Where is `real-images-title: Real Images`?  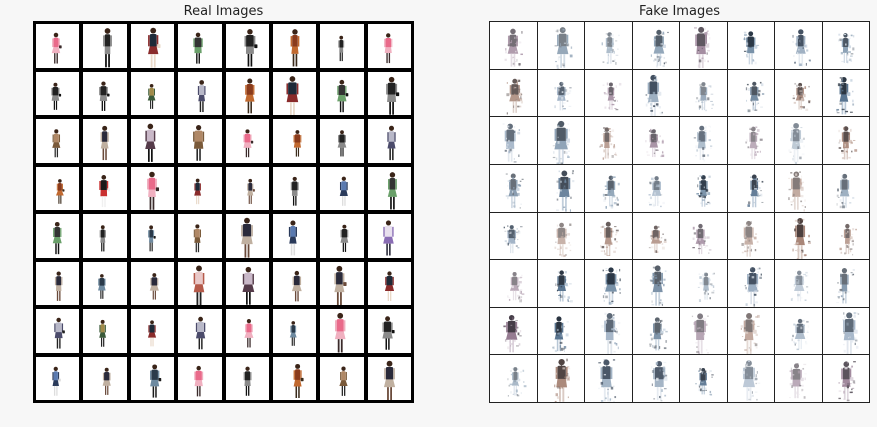 real-images-title: Real Images is located at coordinates (223, 11).